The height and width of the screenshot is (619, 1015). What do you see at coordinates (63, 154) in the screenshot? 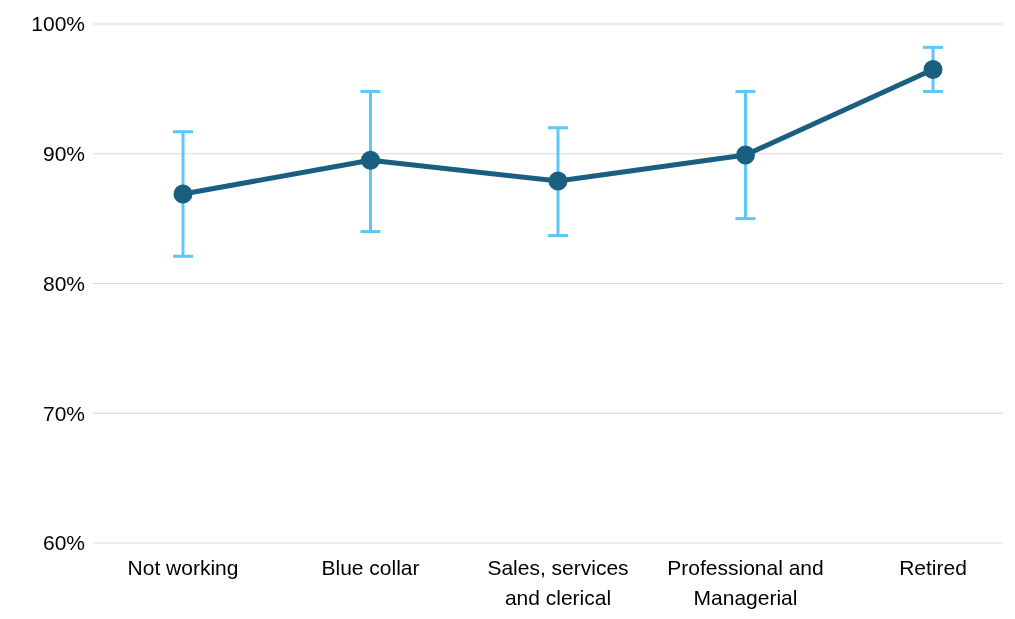
I see `y-tick-label: 90%` at bounding box center [63, 154].